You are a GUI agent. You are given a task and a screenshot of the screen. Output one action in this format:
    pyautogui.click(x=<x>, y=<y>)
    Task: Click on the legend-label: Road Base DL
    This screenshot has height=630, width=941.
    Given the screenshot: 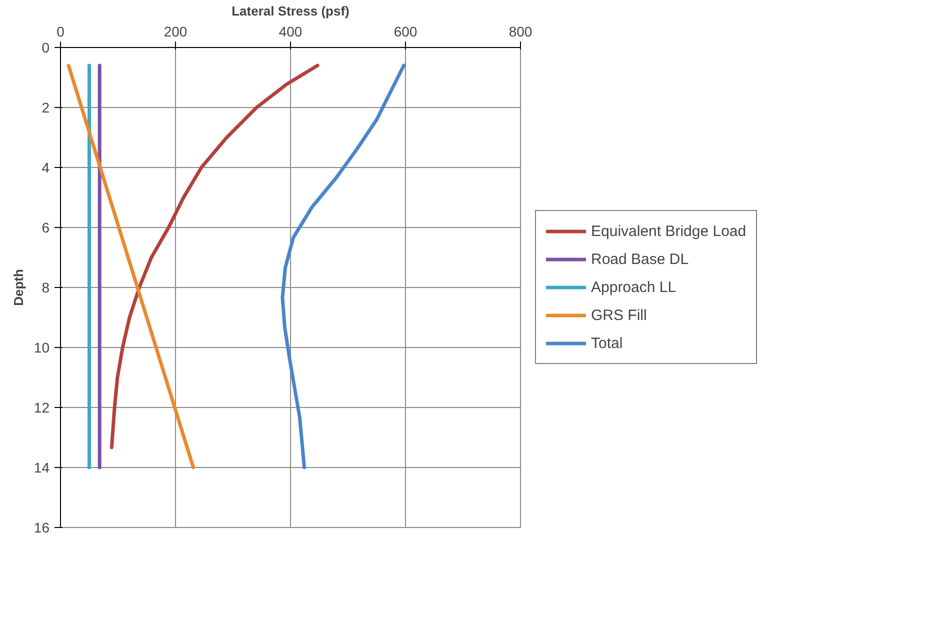 What is the action you would take?
    pyautogui.click(x=640, y=259)
    